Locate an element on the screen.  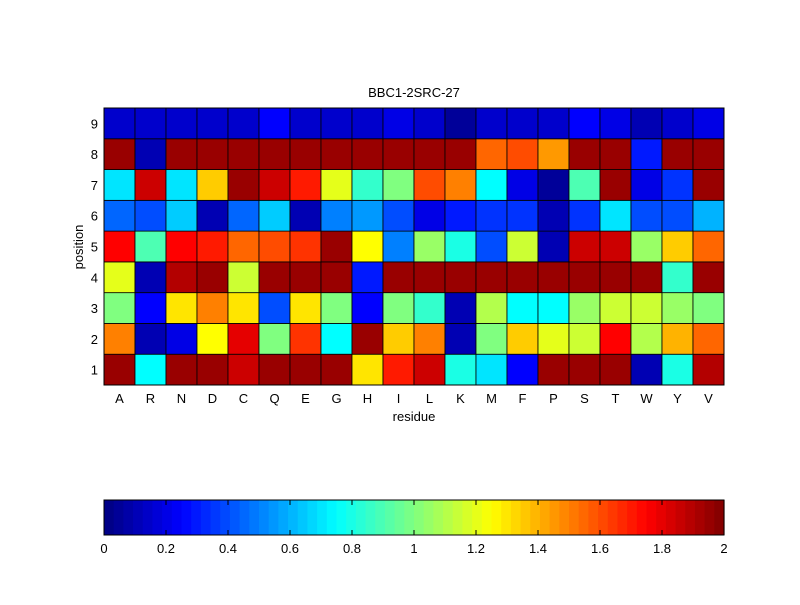
colorbar-tick-label: 0.2 is located at coordinates (166, 548).